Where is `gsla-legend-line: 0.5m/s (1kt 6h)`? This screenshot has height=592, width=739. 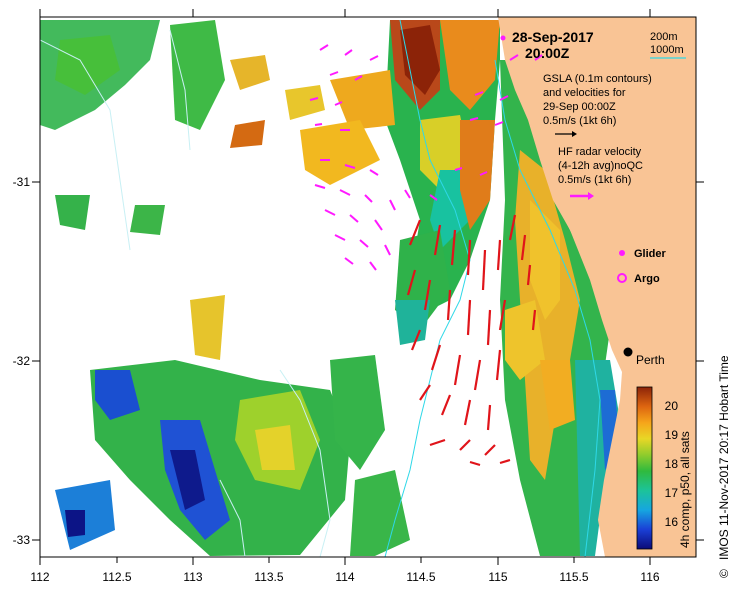
gsla-legend-line: 0.5m/s (1kt 6h) is located at coordinates (579, 121).